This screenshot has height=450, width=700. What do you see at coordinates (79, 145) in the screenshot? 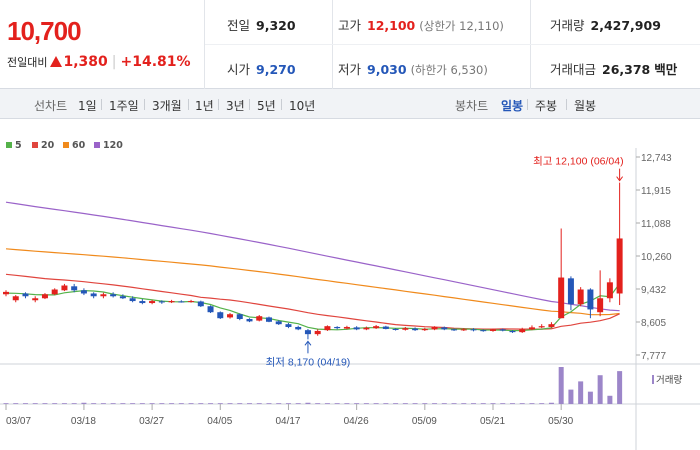
I see `legend-ma60-label: 60` at bounding box center [79, 145].